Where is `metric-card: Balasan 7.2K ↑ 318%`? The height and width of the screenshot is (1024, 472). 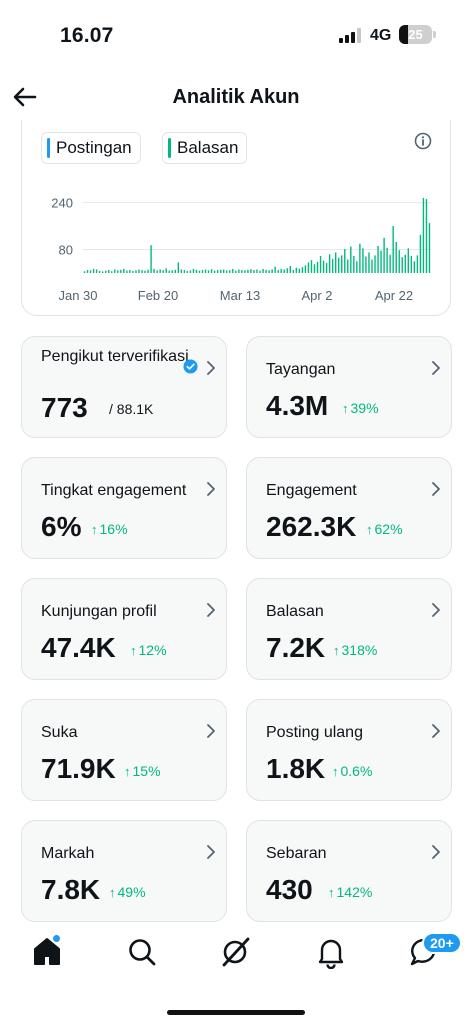 metric-card: Balasan 7.2K ↑ 318% is located at coordinates (349, 629).